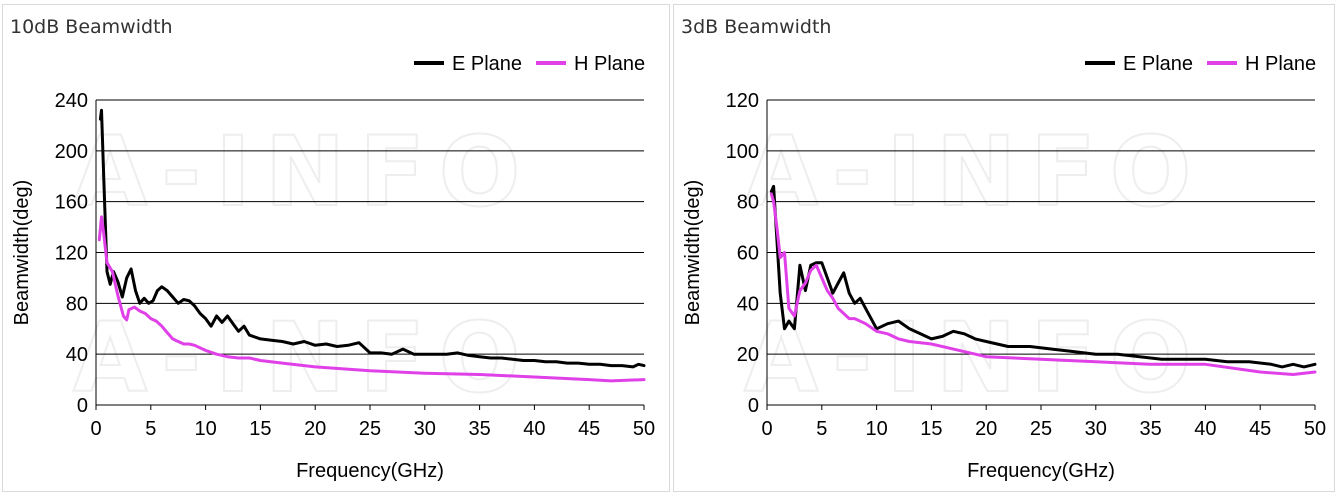 This screenshot has height=496, width=1337. What do you see at coordinates (756, 27) in the screenshot?
I see `chart-title: 3dB Beamwidth` at bounding box center [756, 27].